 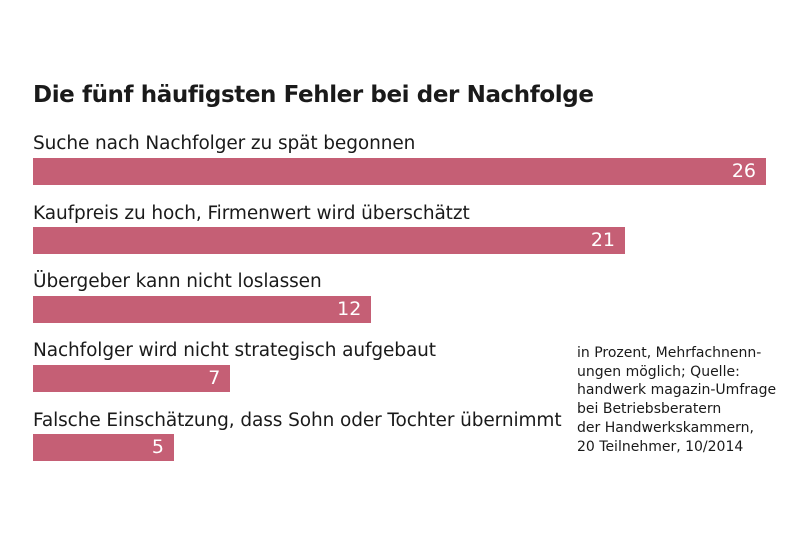 What do you see at coordinates (349, 309) in the screenshot?
I see `bar-value-label: 12` at bounding box center [349, 309].